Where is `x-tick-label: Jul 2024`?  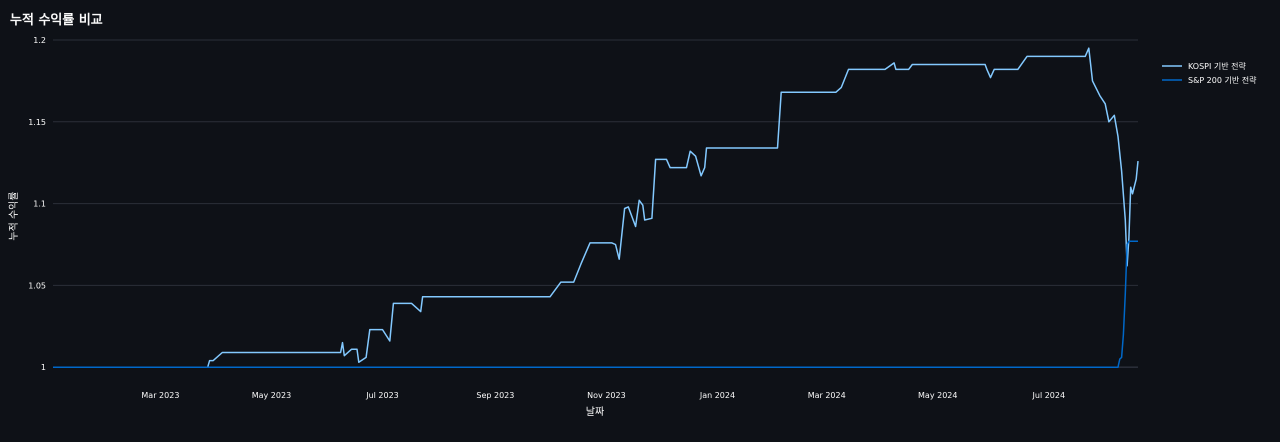
x-tick-label: Jul 2024 is located at coordinates (1049, 395).